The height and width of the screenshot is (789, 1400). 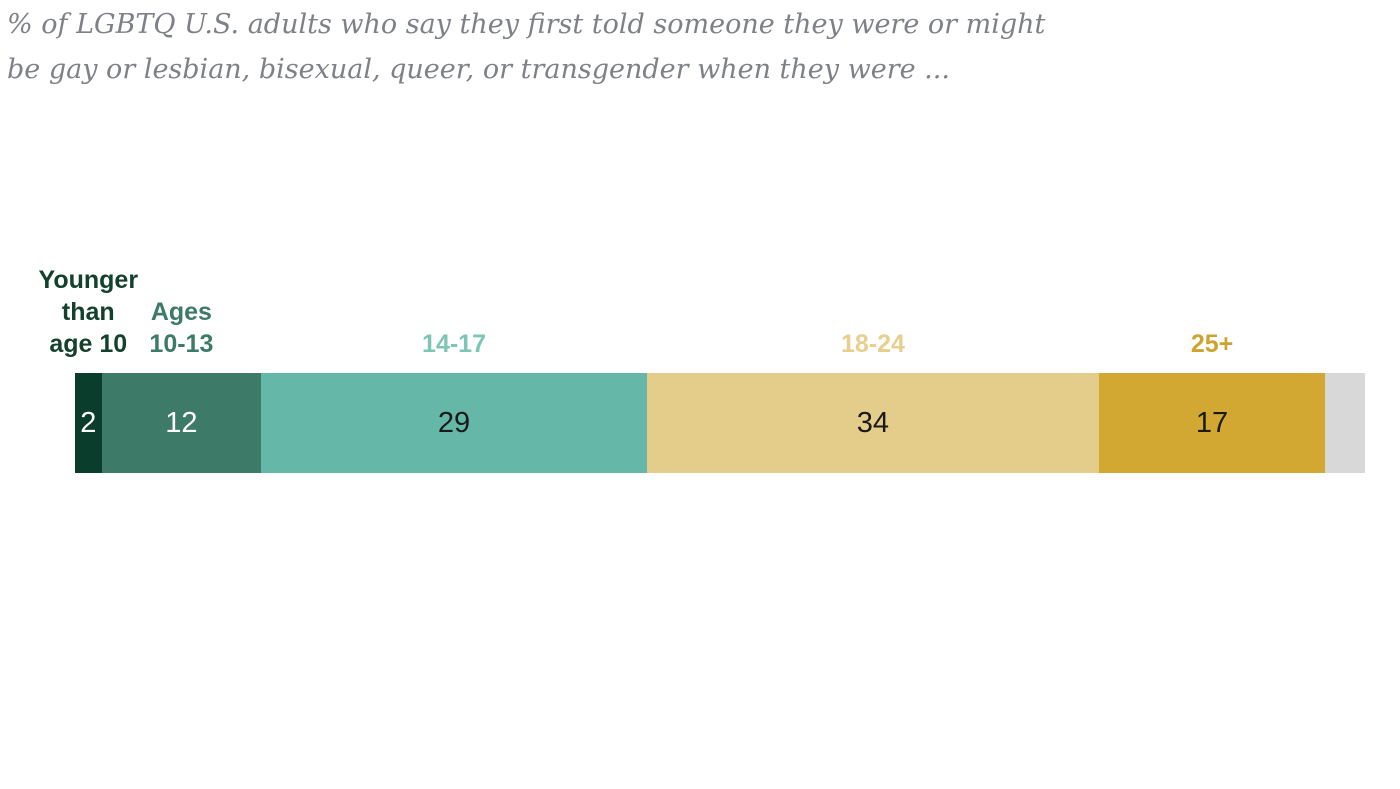 I want to click on bar-segment: 29, so click(x=454, y=423).